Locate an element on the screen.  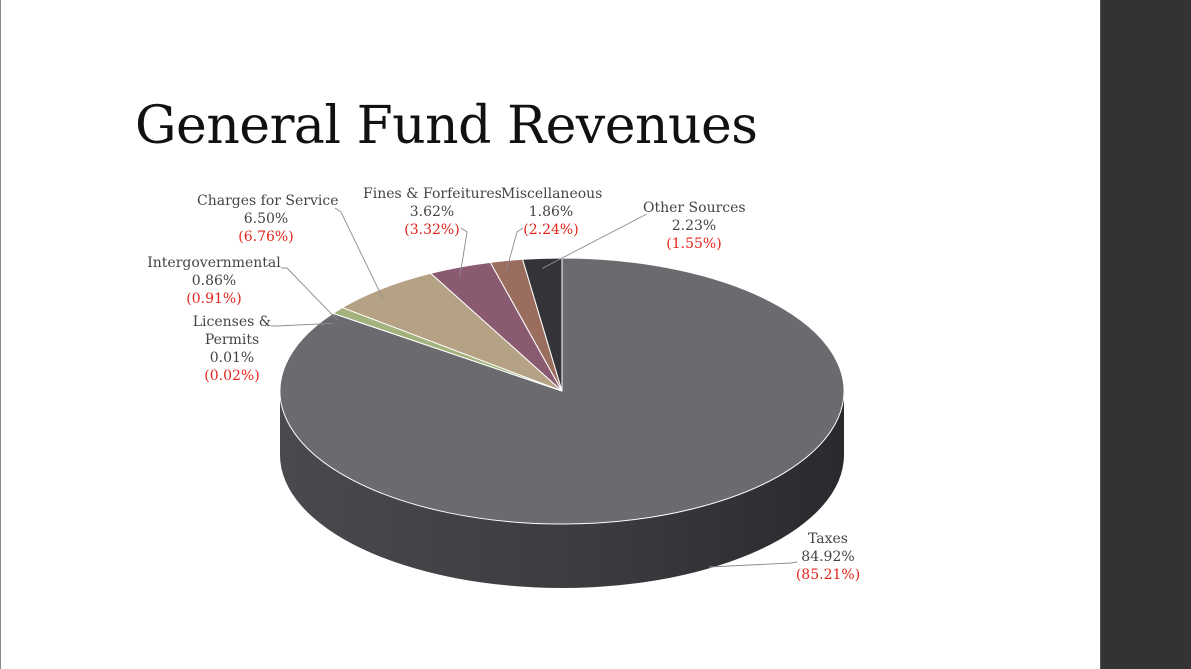
label-name-line-2: Permits is located at coordinates (232, 340).